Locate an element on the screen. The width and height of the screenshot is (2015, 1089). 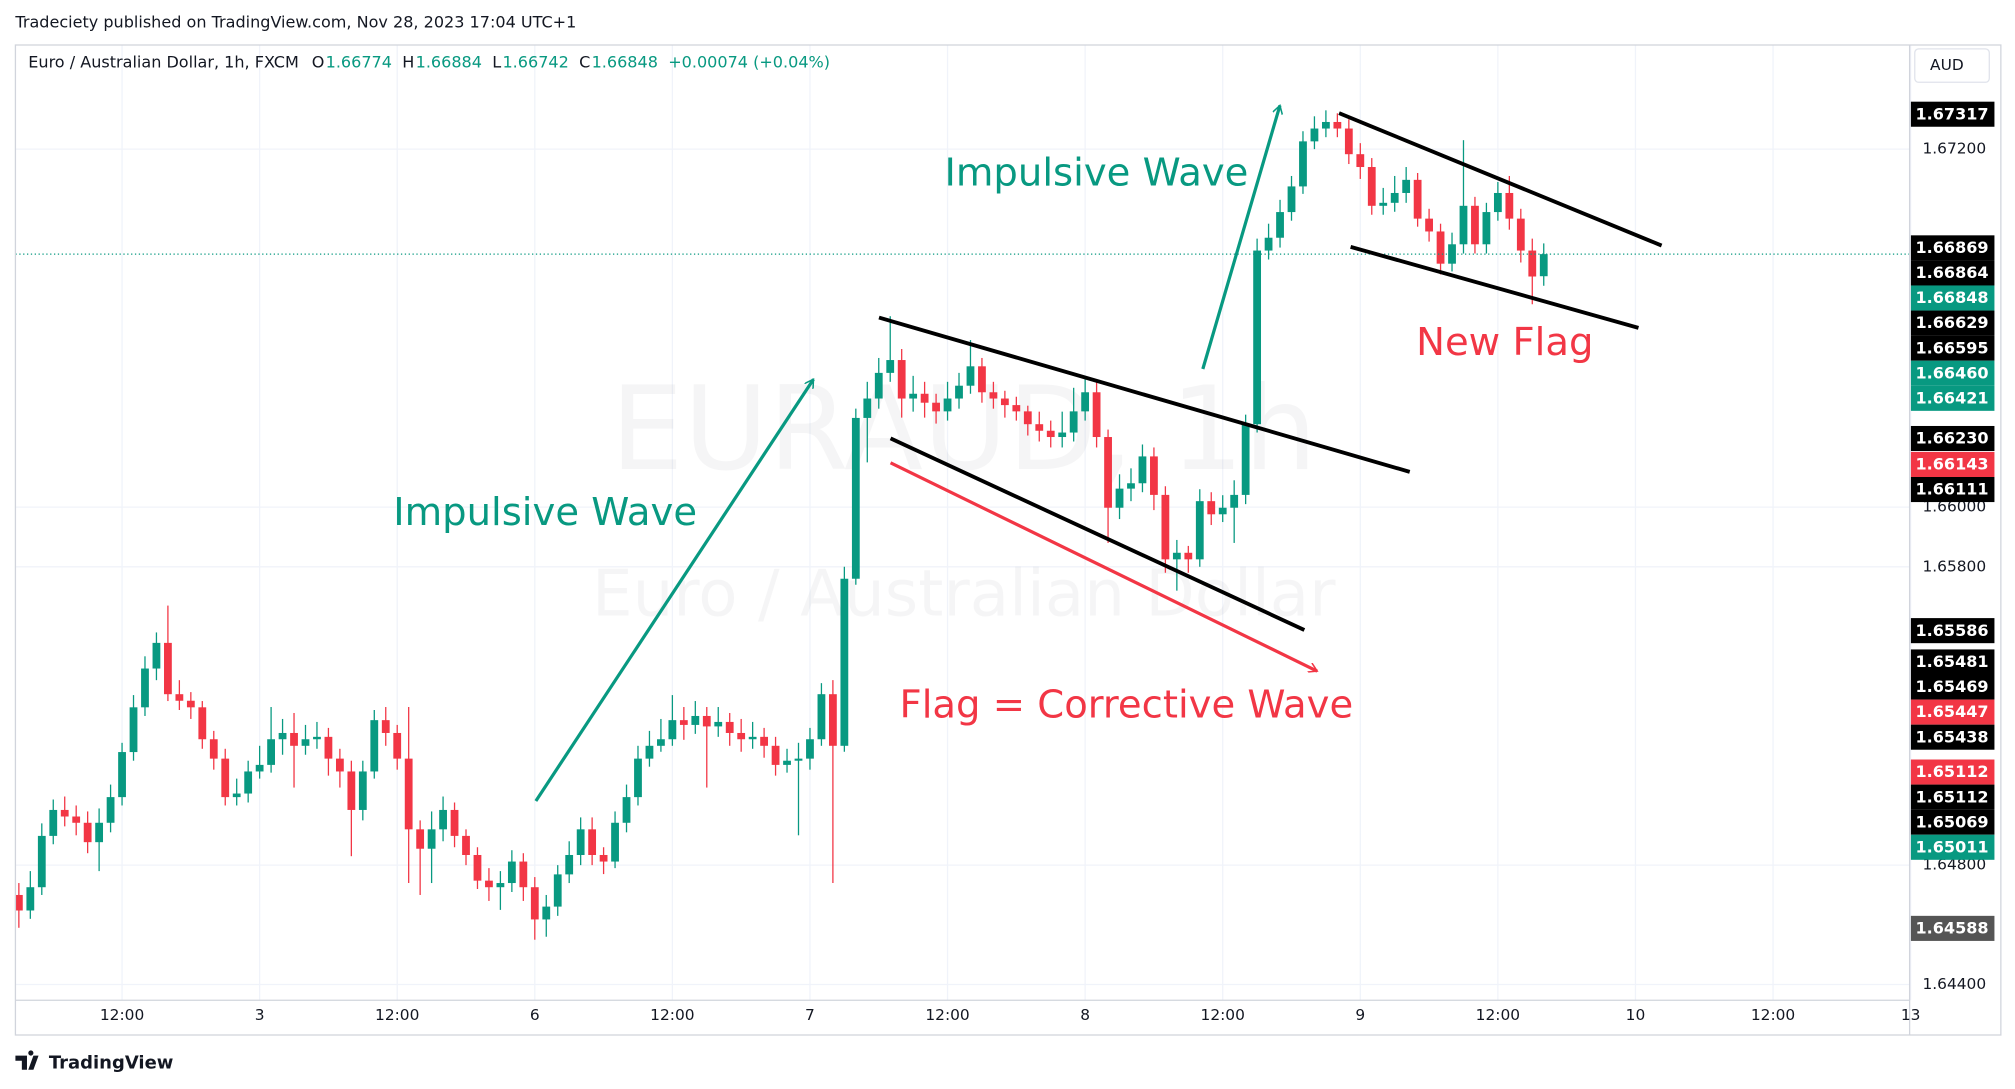
price-label: 1.66421 is located at coordinates (1951, 397).